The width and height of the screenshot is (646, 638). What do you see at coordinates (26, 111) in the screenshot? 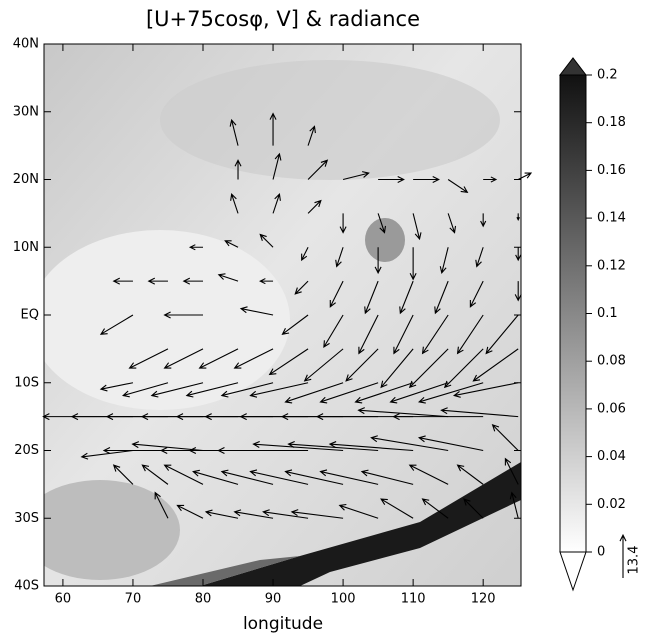
I see `y-tick-label: 30N` at bounding box center [26, 111].